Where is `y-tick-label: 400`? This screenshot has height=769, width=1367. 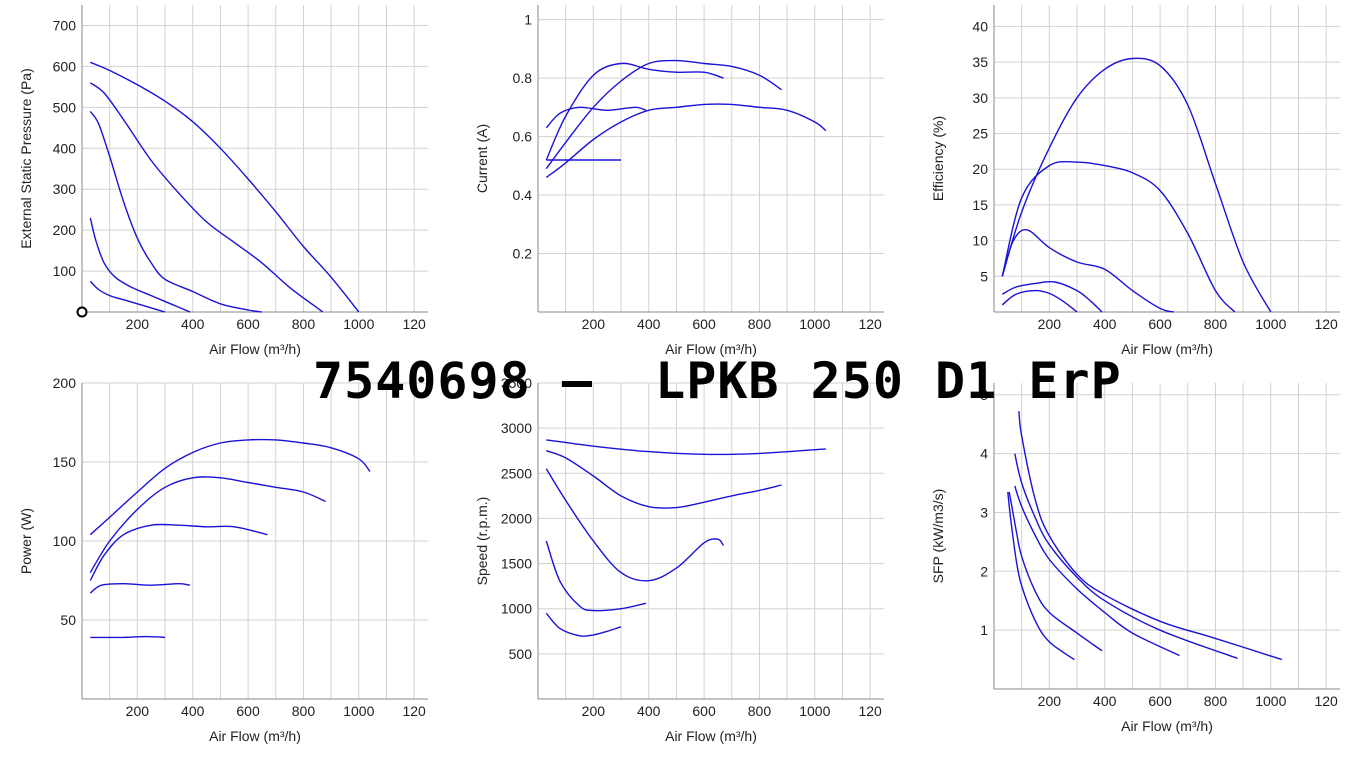 y-tick-label: 400 is located at coordinates (65, 148).